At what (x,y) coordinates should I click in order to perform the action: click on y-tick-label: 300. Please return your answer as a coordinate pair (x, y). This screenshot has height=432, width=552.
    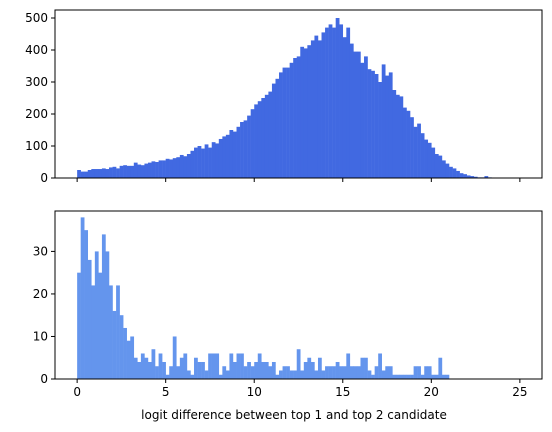
    Looking at the image, I should click on (36, 82).